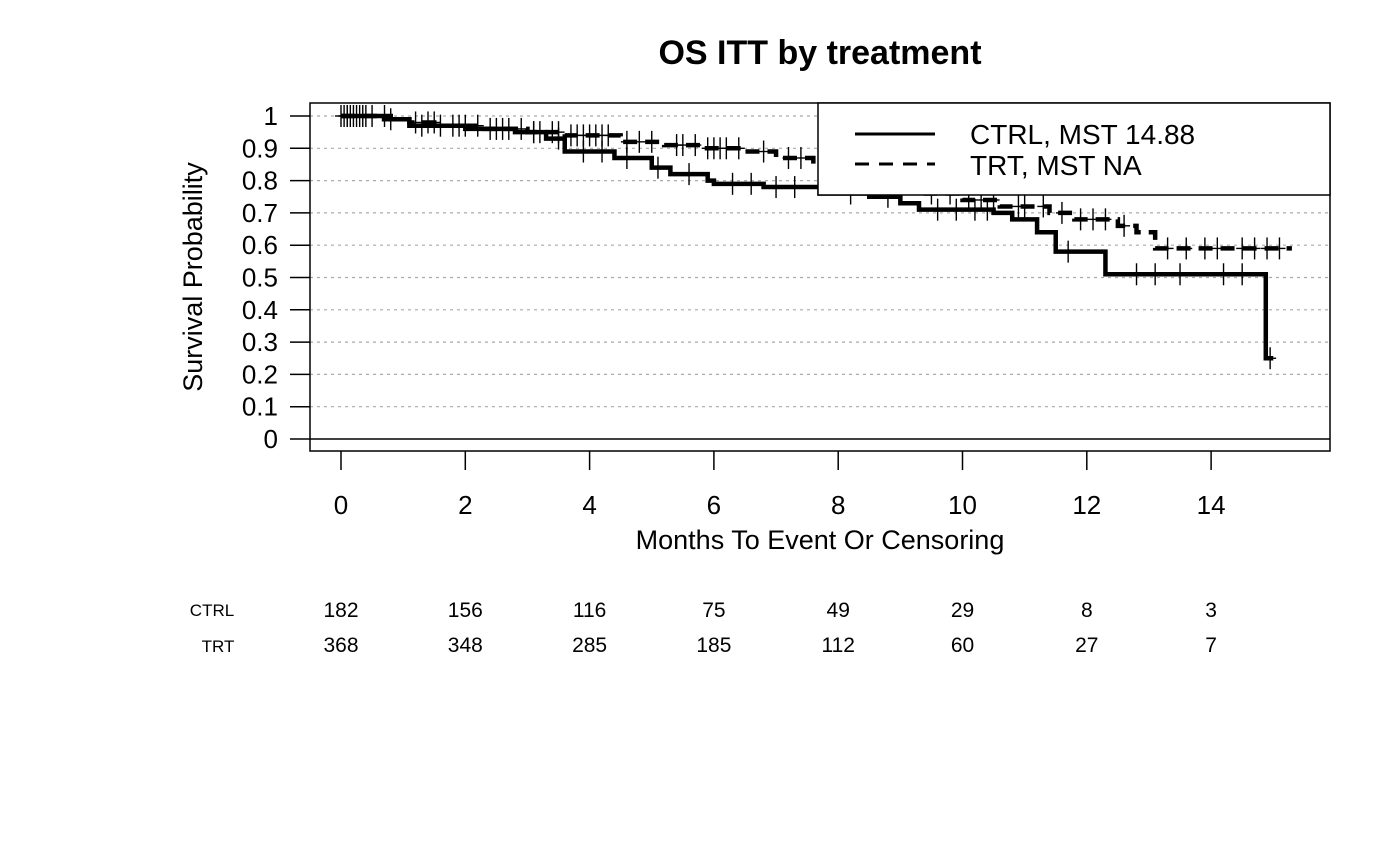  Describe the element at coordinates (962, 645) in the screenshot. I see `risk-value: 60` at that location.